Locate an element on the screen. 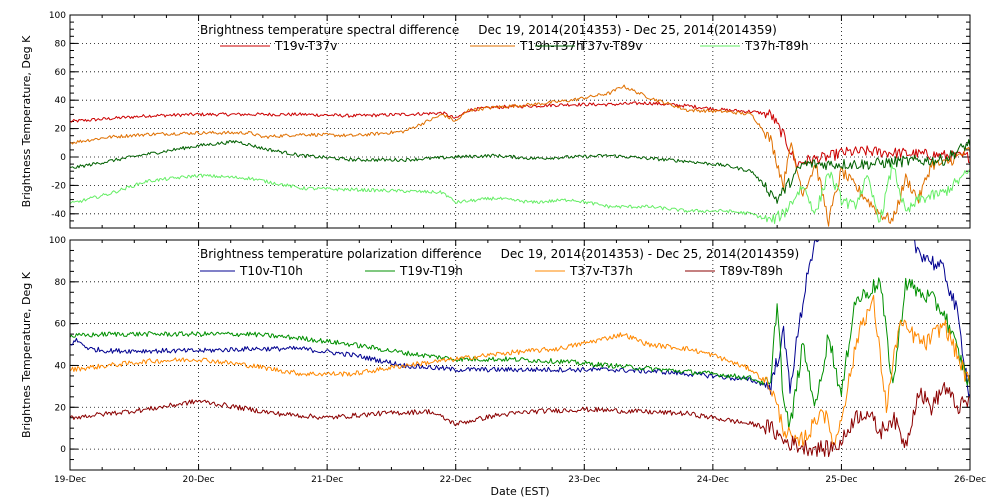  y-axis-label: Brightnes Temperature, Deg K is located at coordinates (26, 354).